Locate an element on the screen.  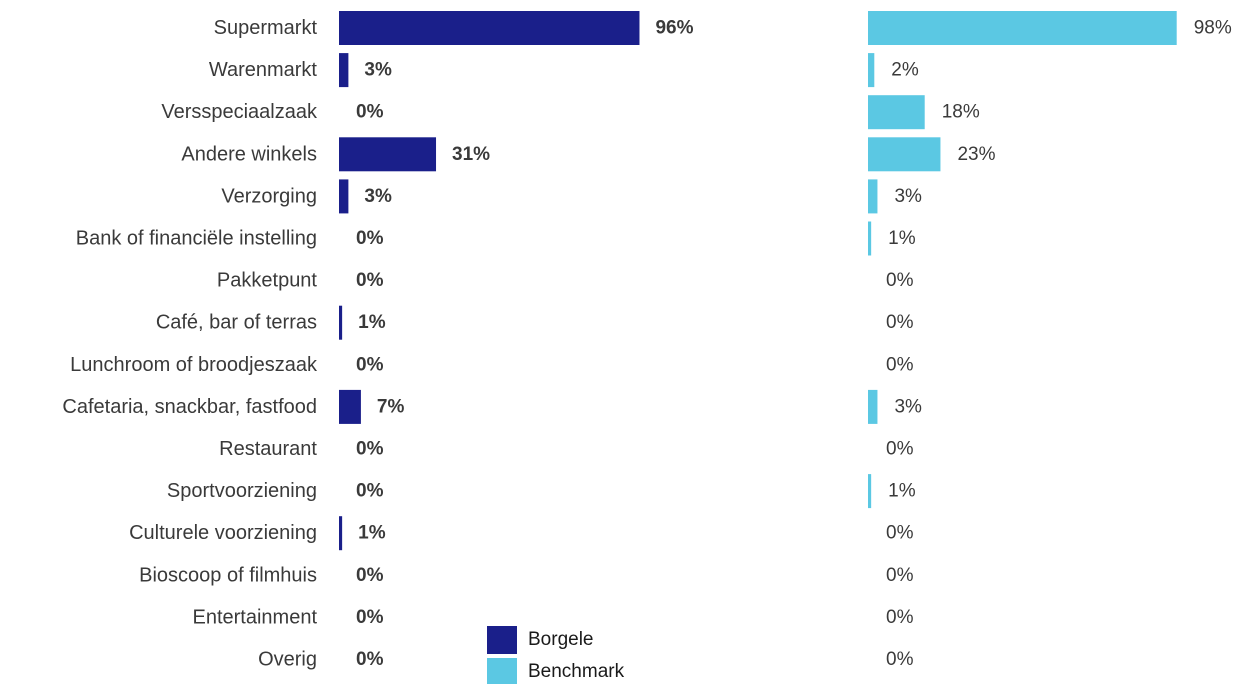
category-label: Lunchroom of broodjeszaak is located at coordinates (194, 365).